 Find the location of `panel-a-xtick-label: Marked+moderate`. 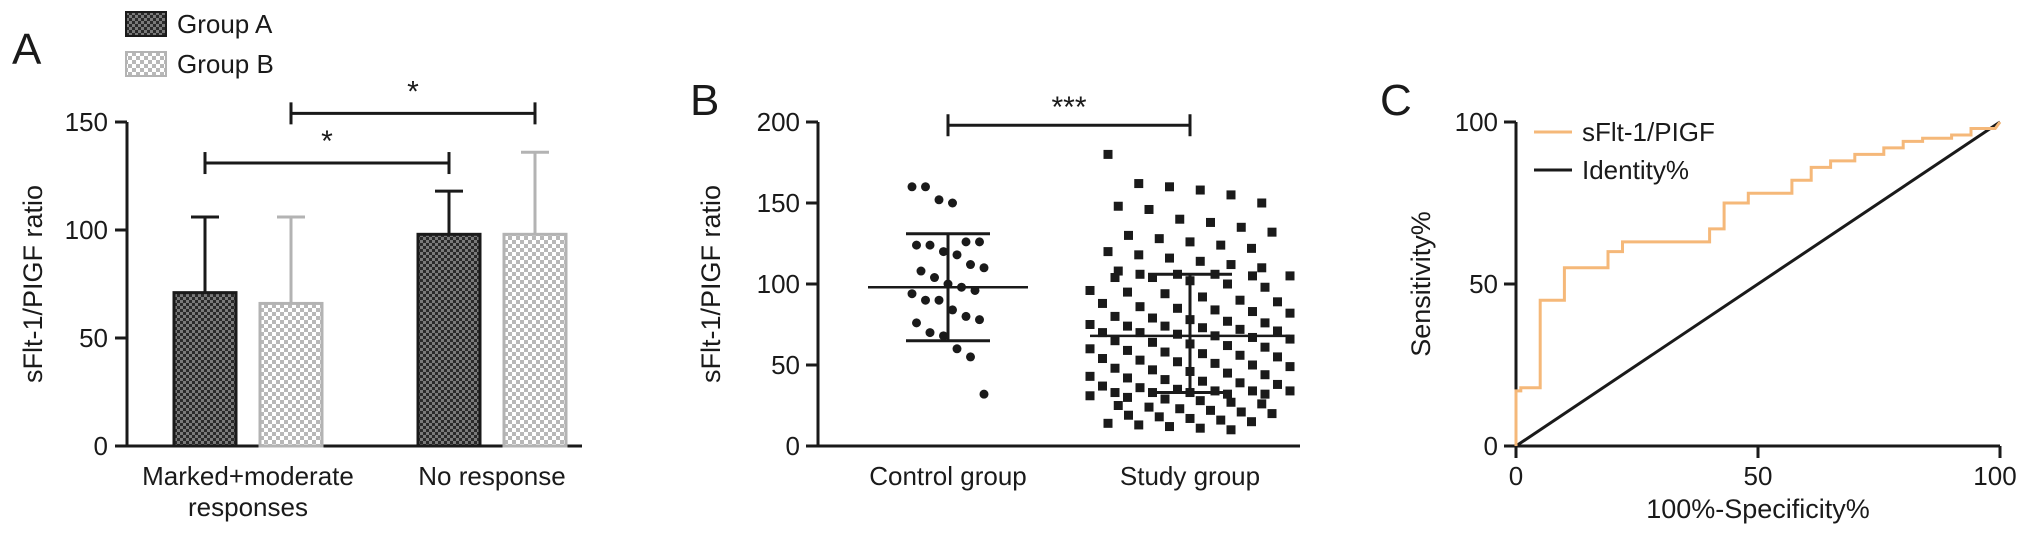

panel-a-xtick-label: Marked+moderate is located at coordinates (248, 476).